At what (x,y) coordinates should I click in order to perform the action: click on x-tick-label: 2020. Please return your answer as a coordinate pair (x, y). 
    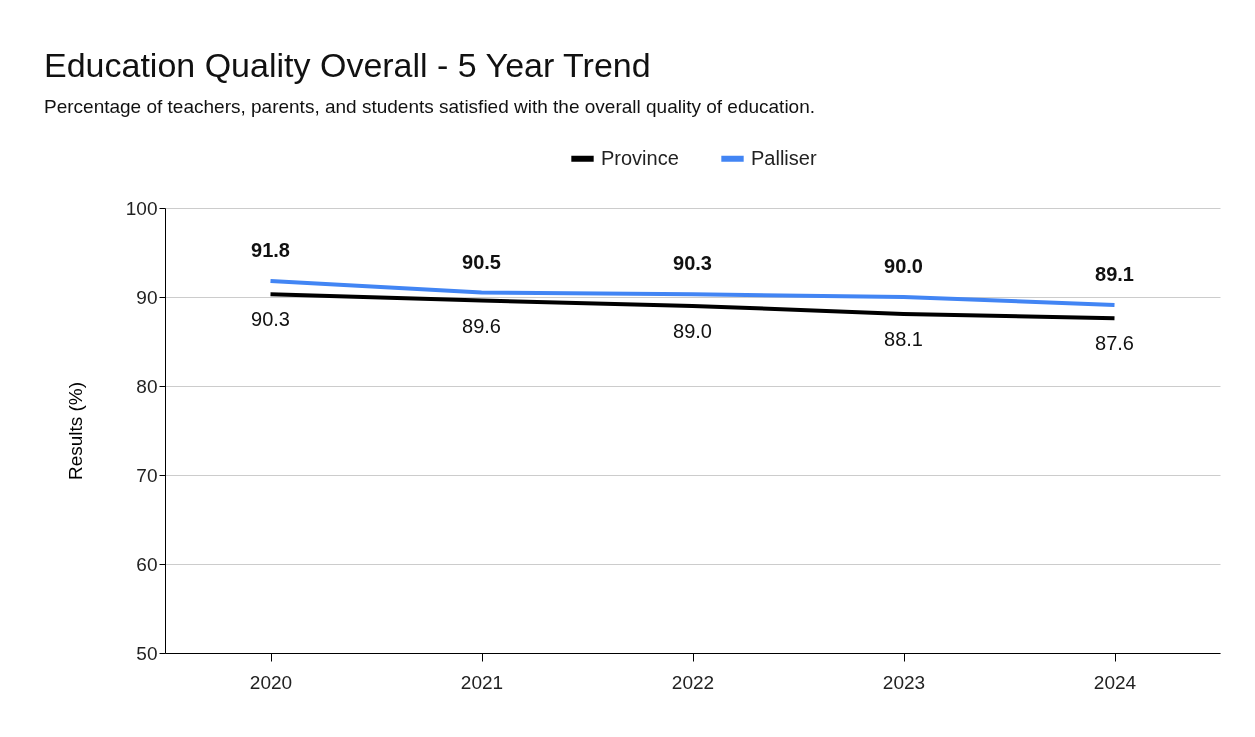
    Looking at the image, I should click on (271, 682).